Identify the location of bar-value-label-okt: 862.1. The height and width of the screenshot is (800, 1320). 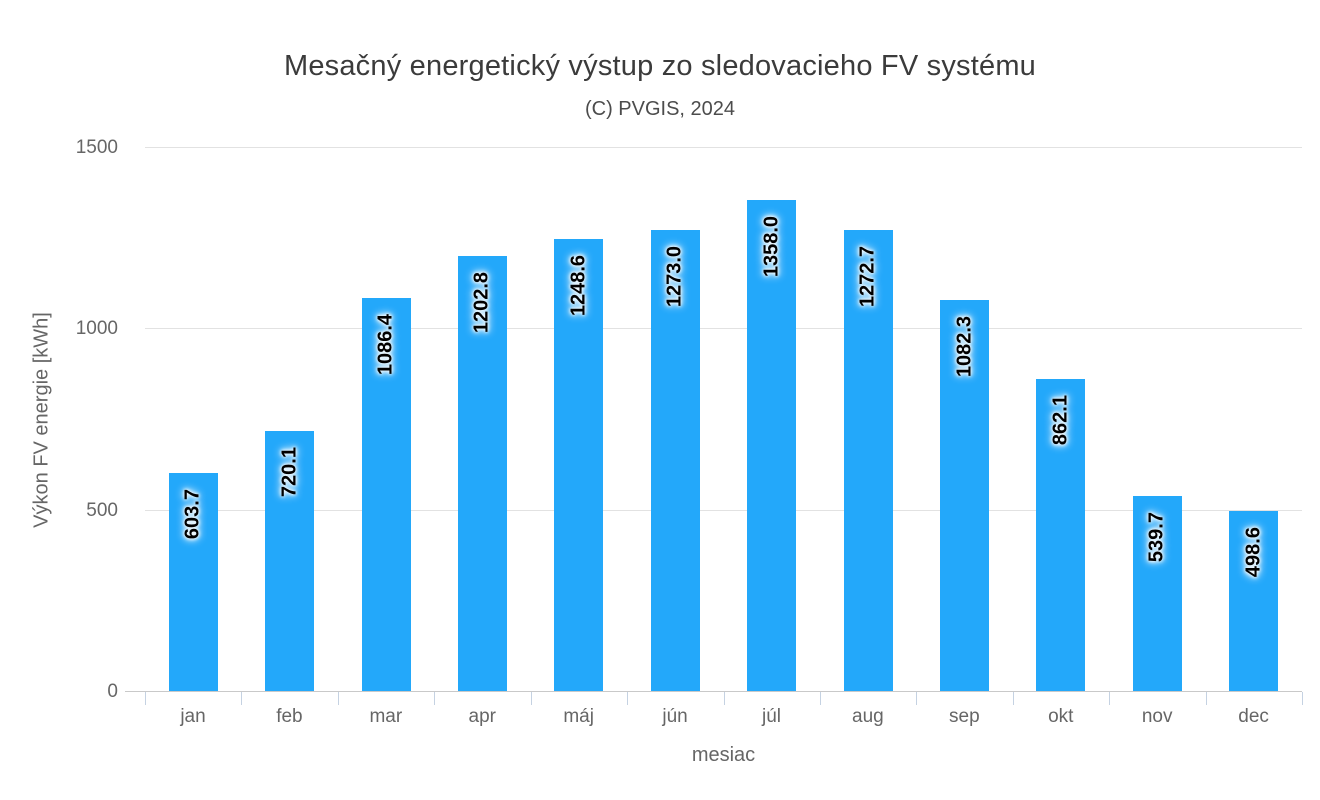
(1060, 420).